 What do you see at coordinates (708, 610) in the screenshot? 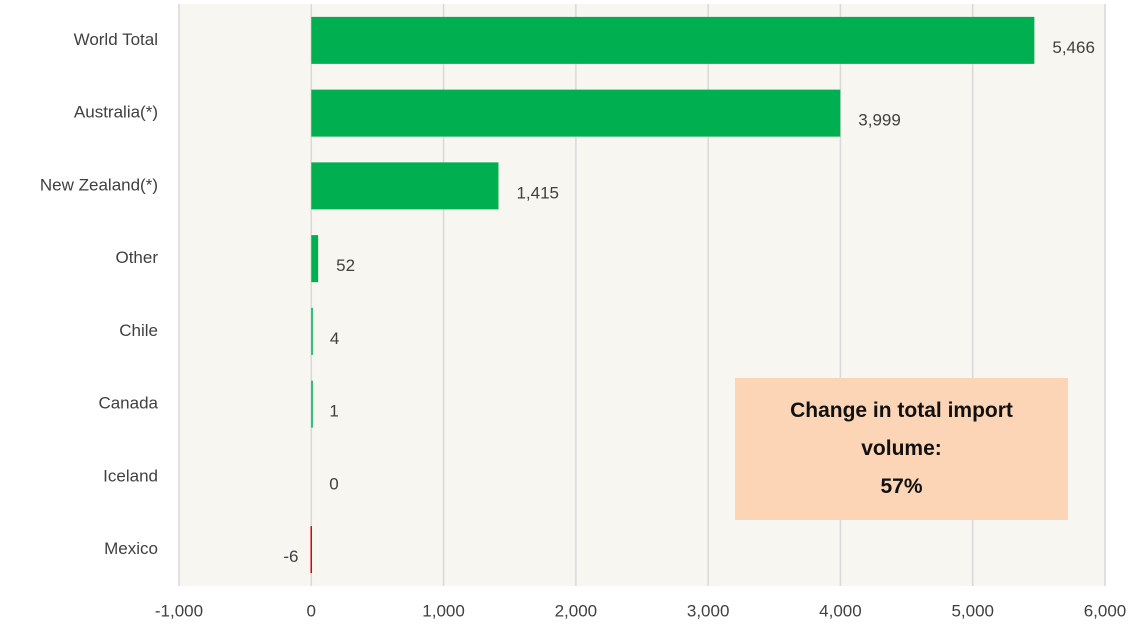
I see `x-tick-label: 3,000` at bounding box center [708, 610].